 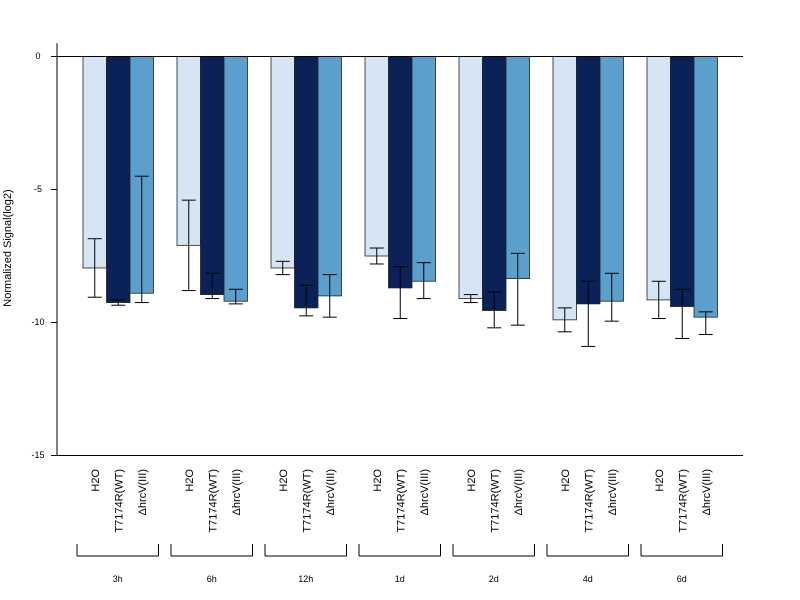 I want to click on group-label: 4d, so click(x=588, y=579).